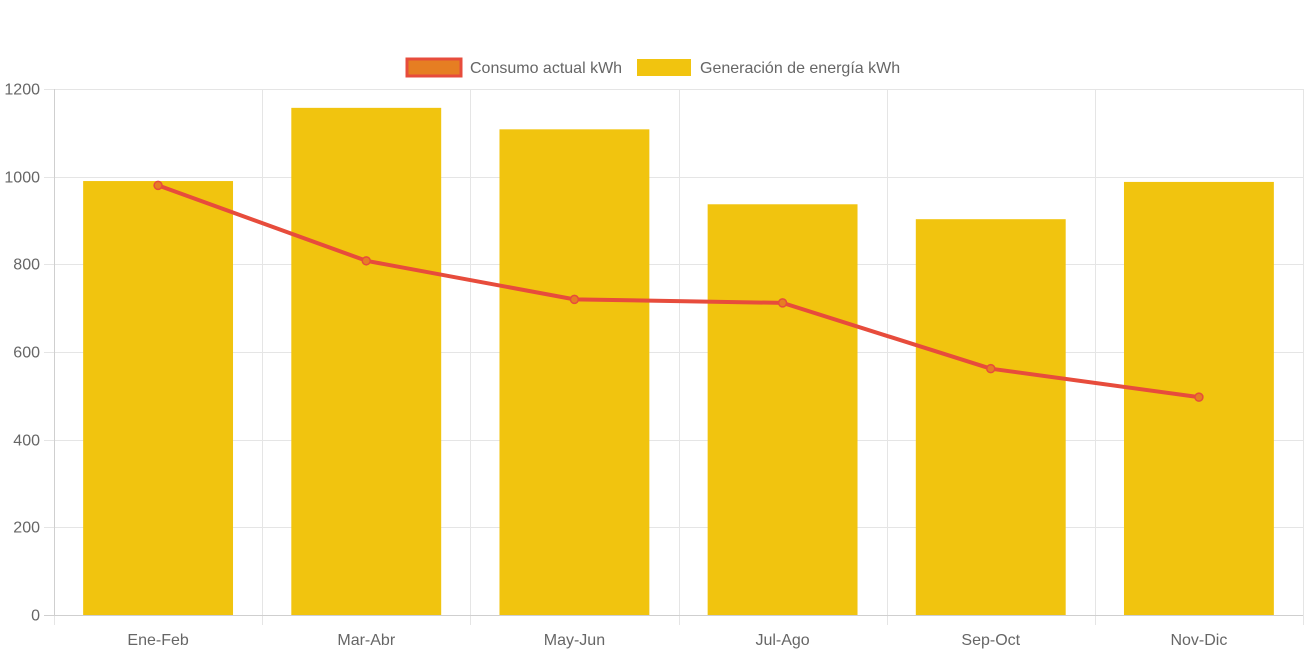  What do you see at coordinates (26, 441) in the screenshot?
I see `y-tick-label: 400` at bounding box center [26, 441].